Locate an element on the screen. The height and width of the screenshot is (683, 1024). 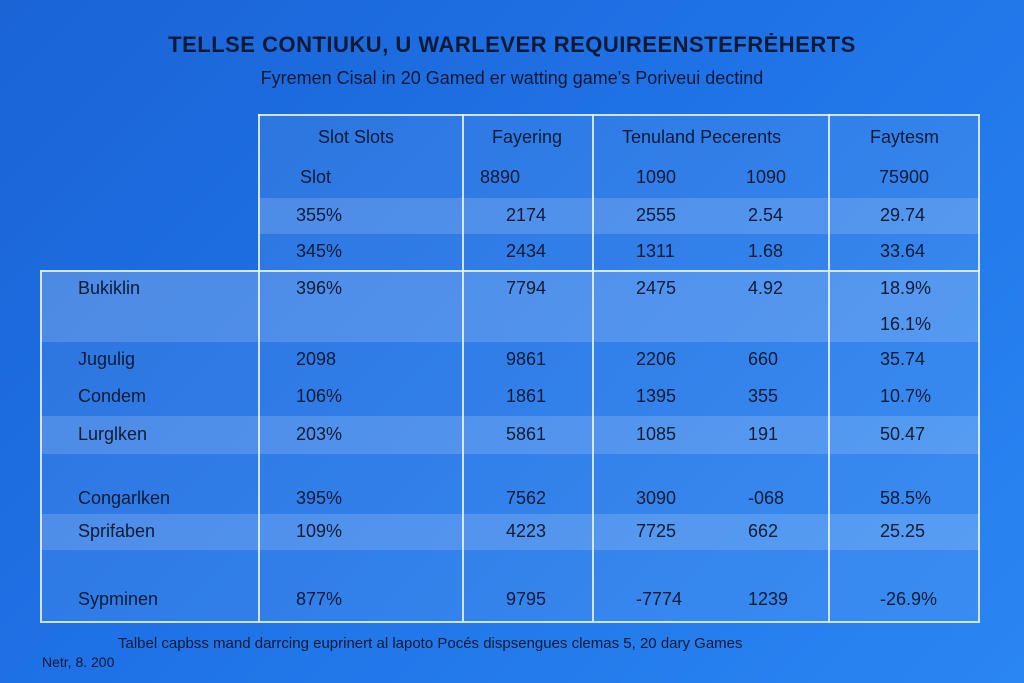
column-header: Fayering is located at coordinates (527, 137).